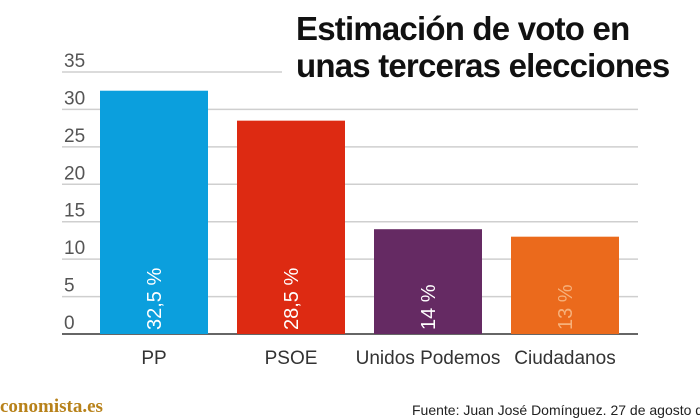 The image size is (700, 420). I want to click on chart-title-line-1: Estimación de voto en, so click(463, 28).